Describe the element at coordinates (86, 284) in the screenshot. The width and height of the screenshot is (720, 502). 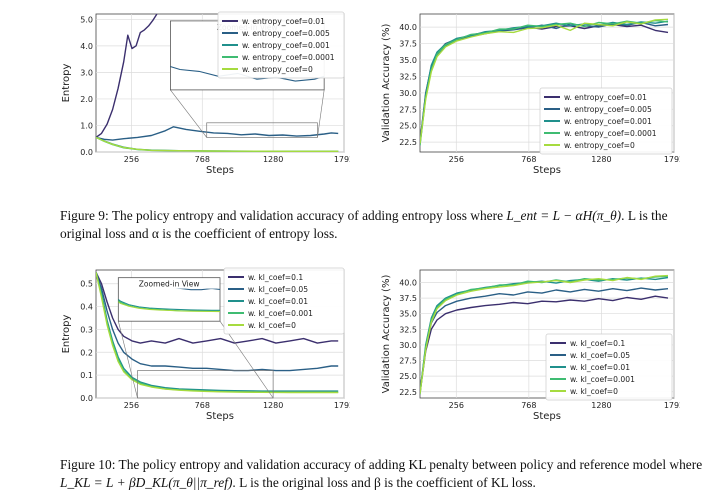
I see `y-tick-label: 0.5` at that location.